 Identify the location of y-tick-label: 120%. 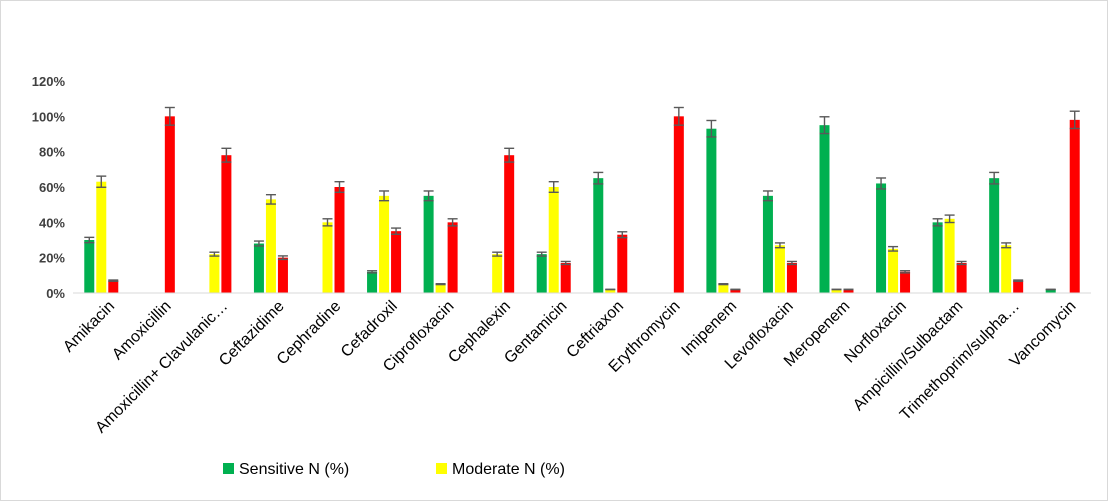
(49, 81).